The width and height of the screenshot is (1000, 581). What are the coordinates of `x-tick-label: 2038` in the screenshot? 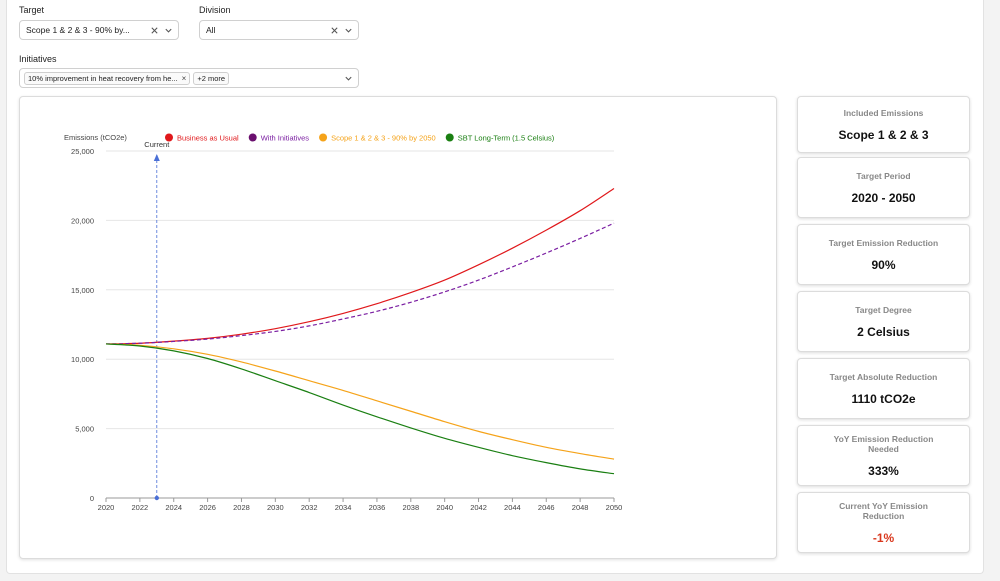 It's located at (410, 507).